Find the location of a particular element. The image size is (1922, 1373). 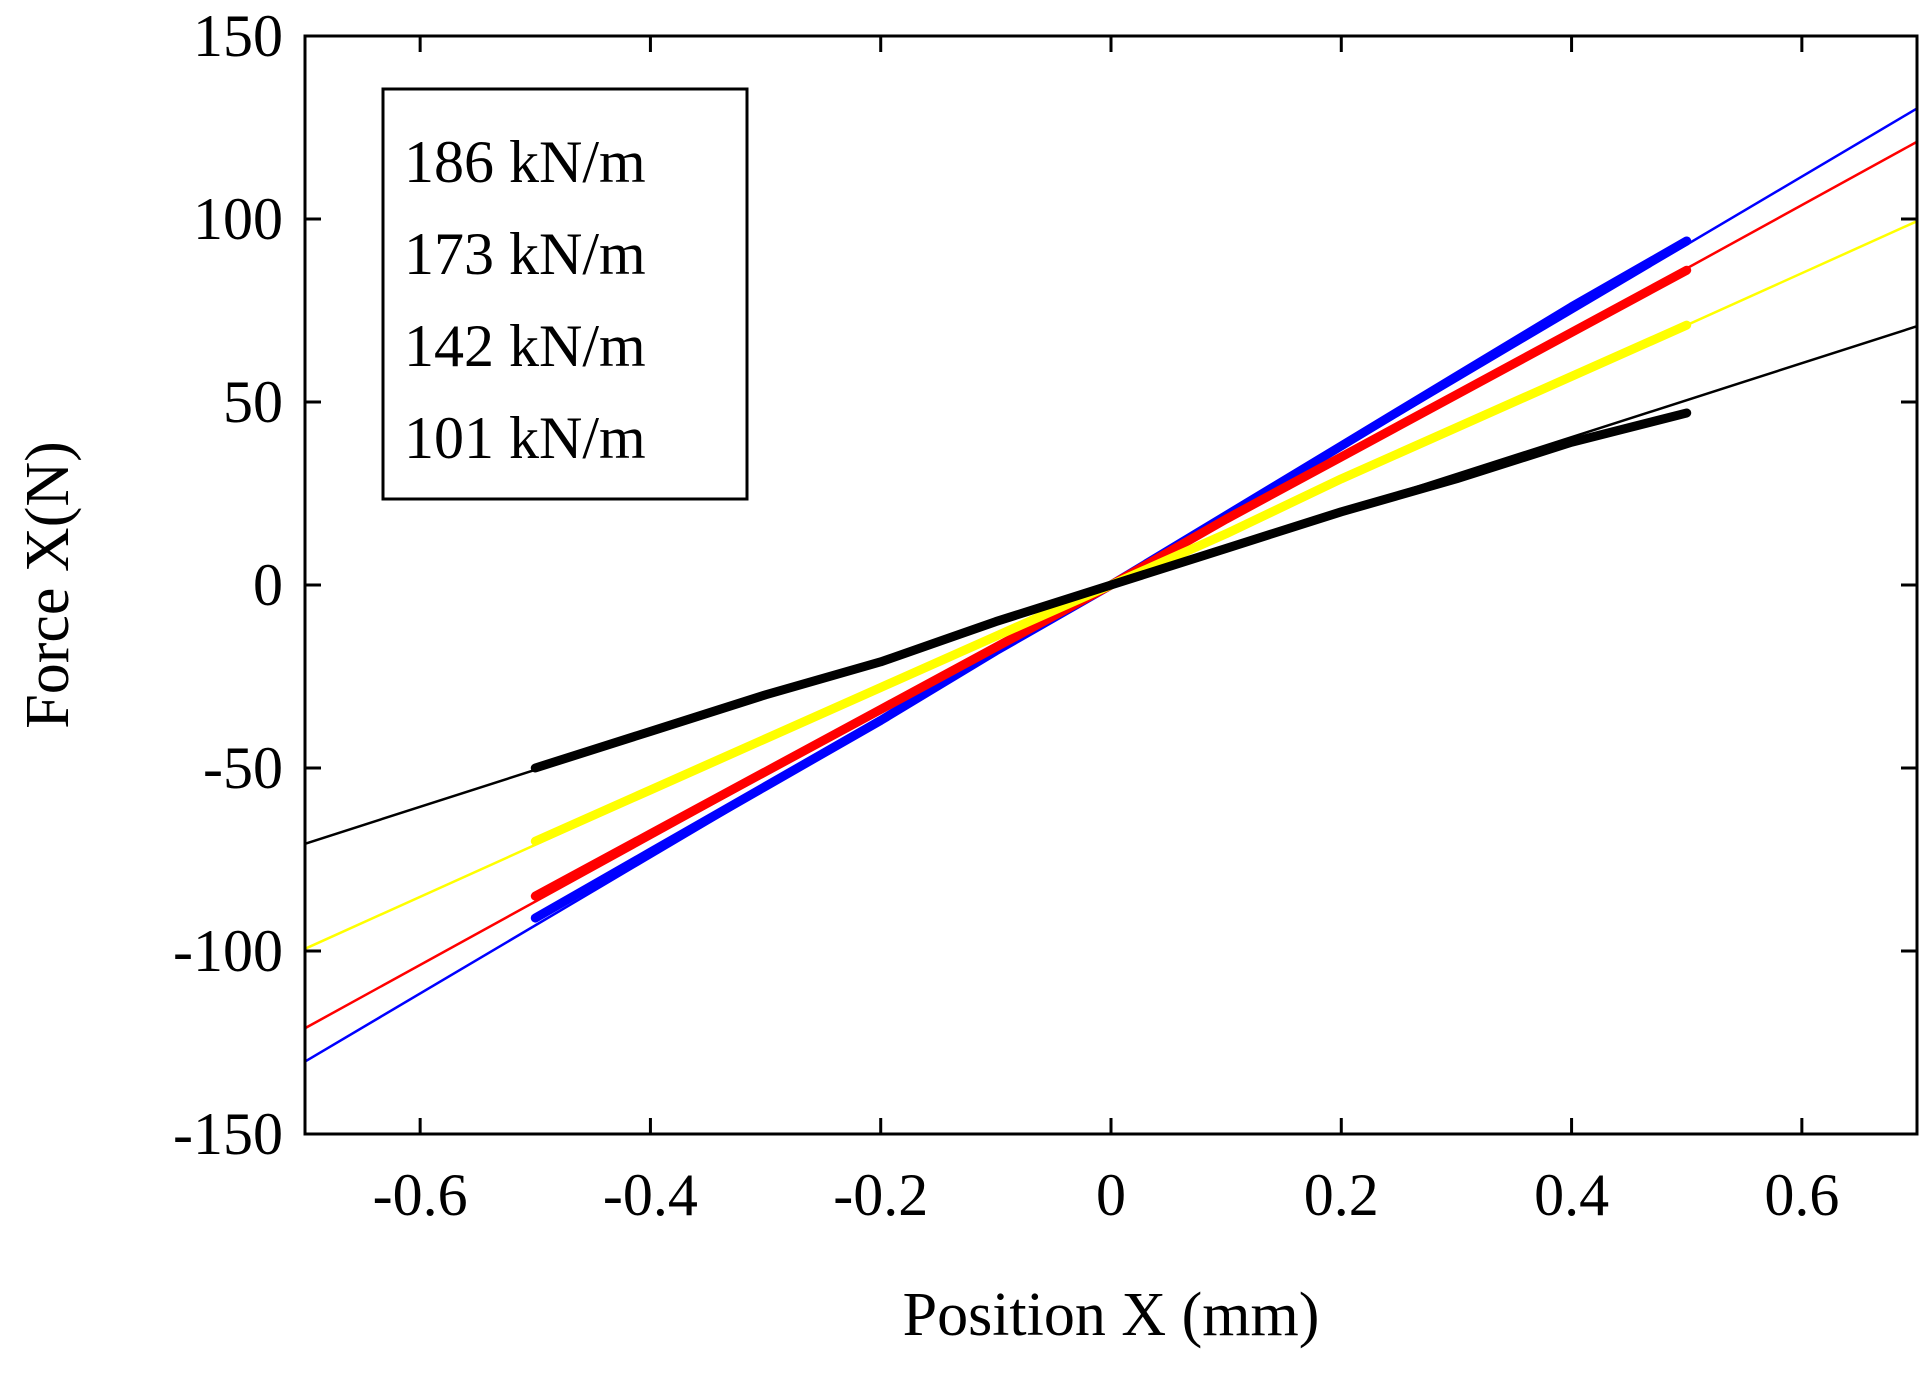

y-tick-label: 50 is located at coordinates (253, 402).